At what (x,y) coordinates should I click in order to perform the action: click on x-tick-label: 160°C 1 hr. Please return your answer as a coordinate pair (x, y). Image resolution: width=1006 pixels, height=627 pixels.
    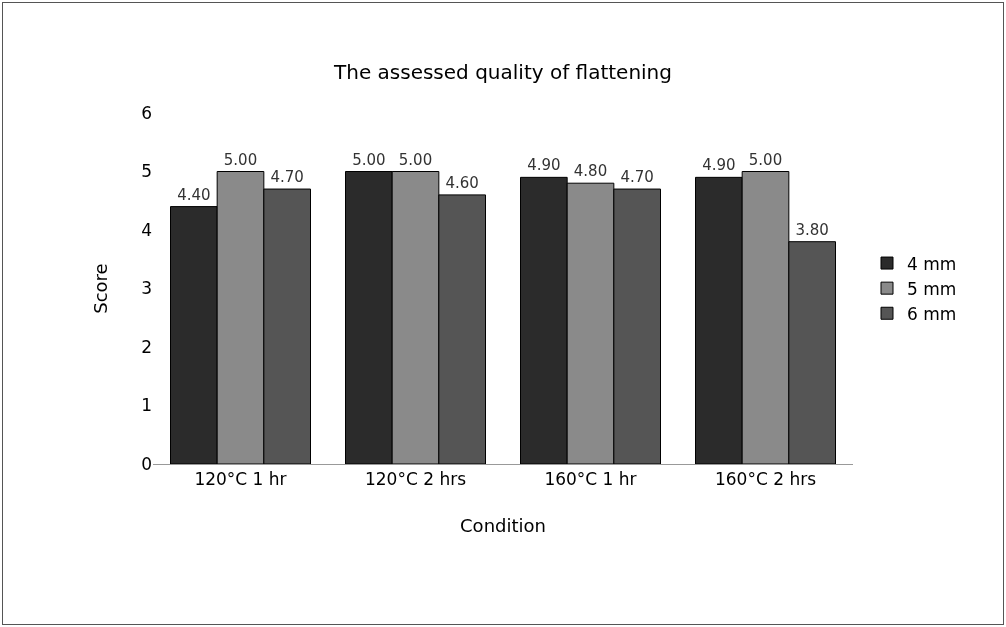
    Looking at the image, I should click on (590, 479).